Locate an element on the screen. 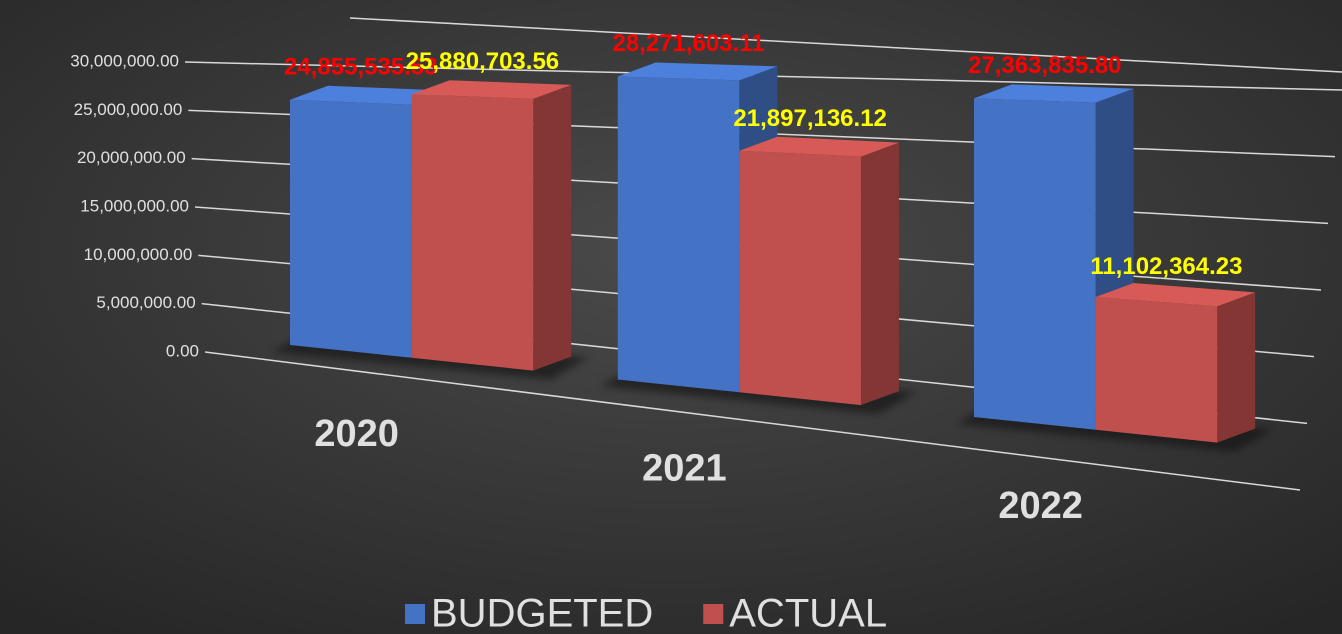 The height and width of the screenshot is (634, 1342). value-label: 27,363,835.80 is located at coordinates (1044, 65).